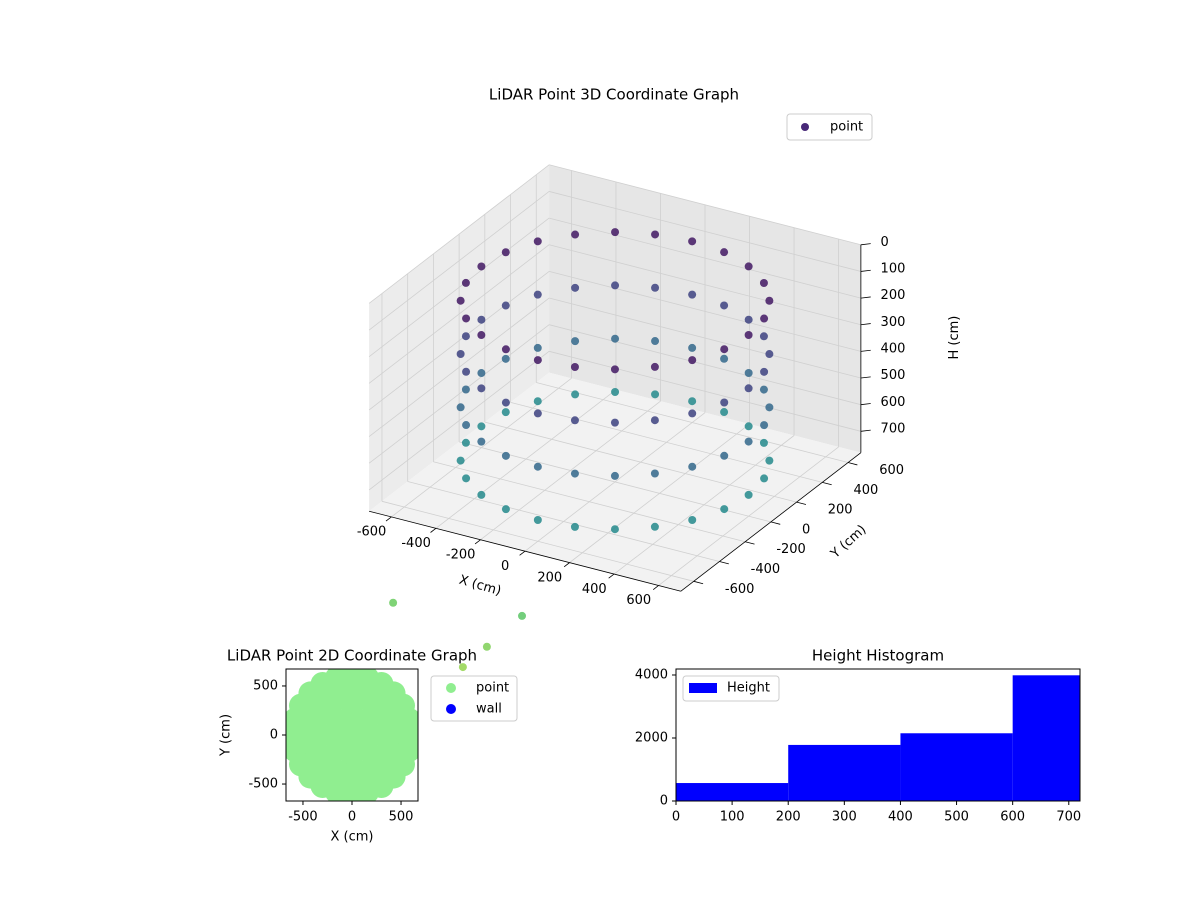 The image size is (1200, 900). I want to click on y-tick-label: -400, so click(766, 569).